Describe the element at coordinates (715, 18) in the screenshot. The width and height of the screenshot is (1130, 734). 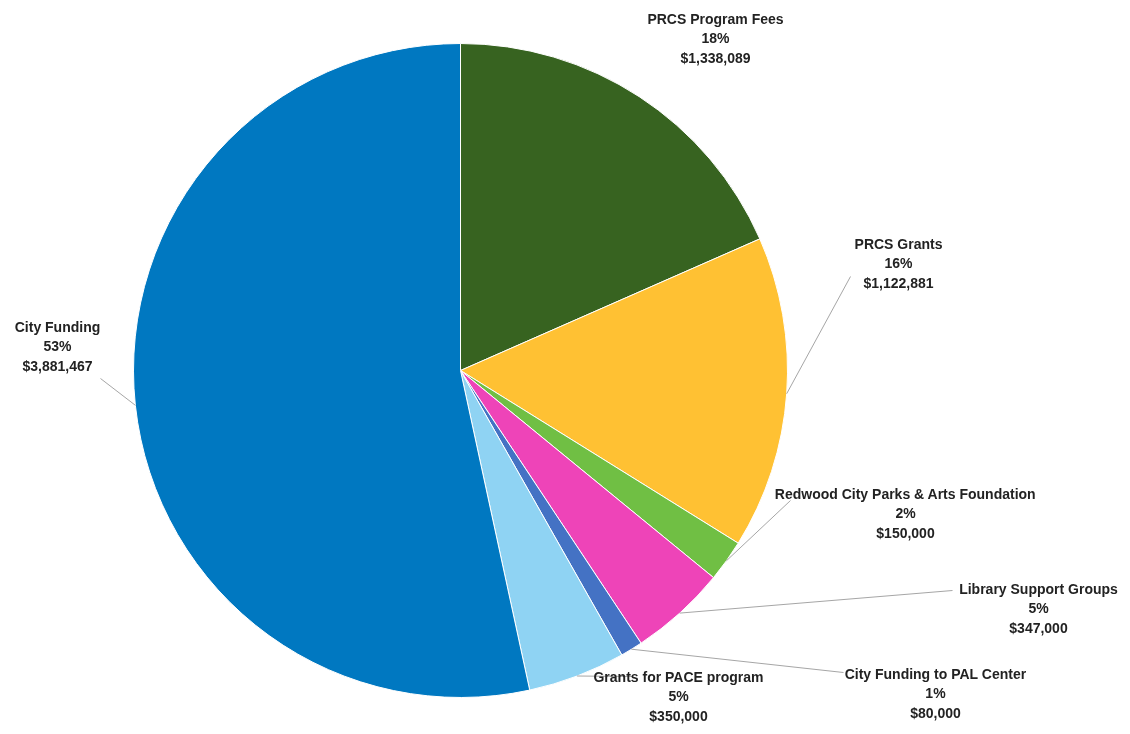
I see `slice-label: PRCS Program Fees` at that location.